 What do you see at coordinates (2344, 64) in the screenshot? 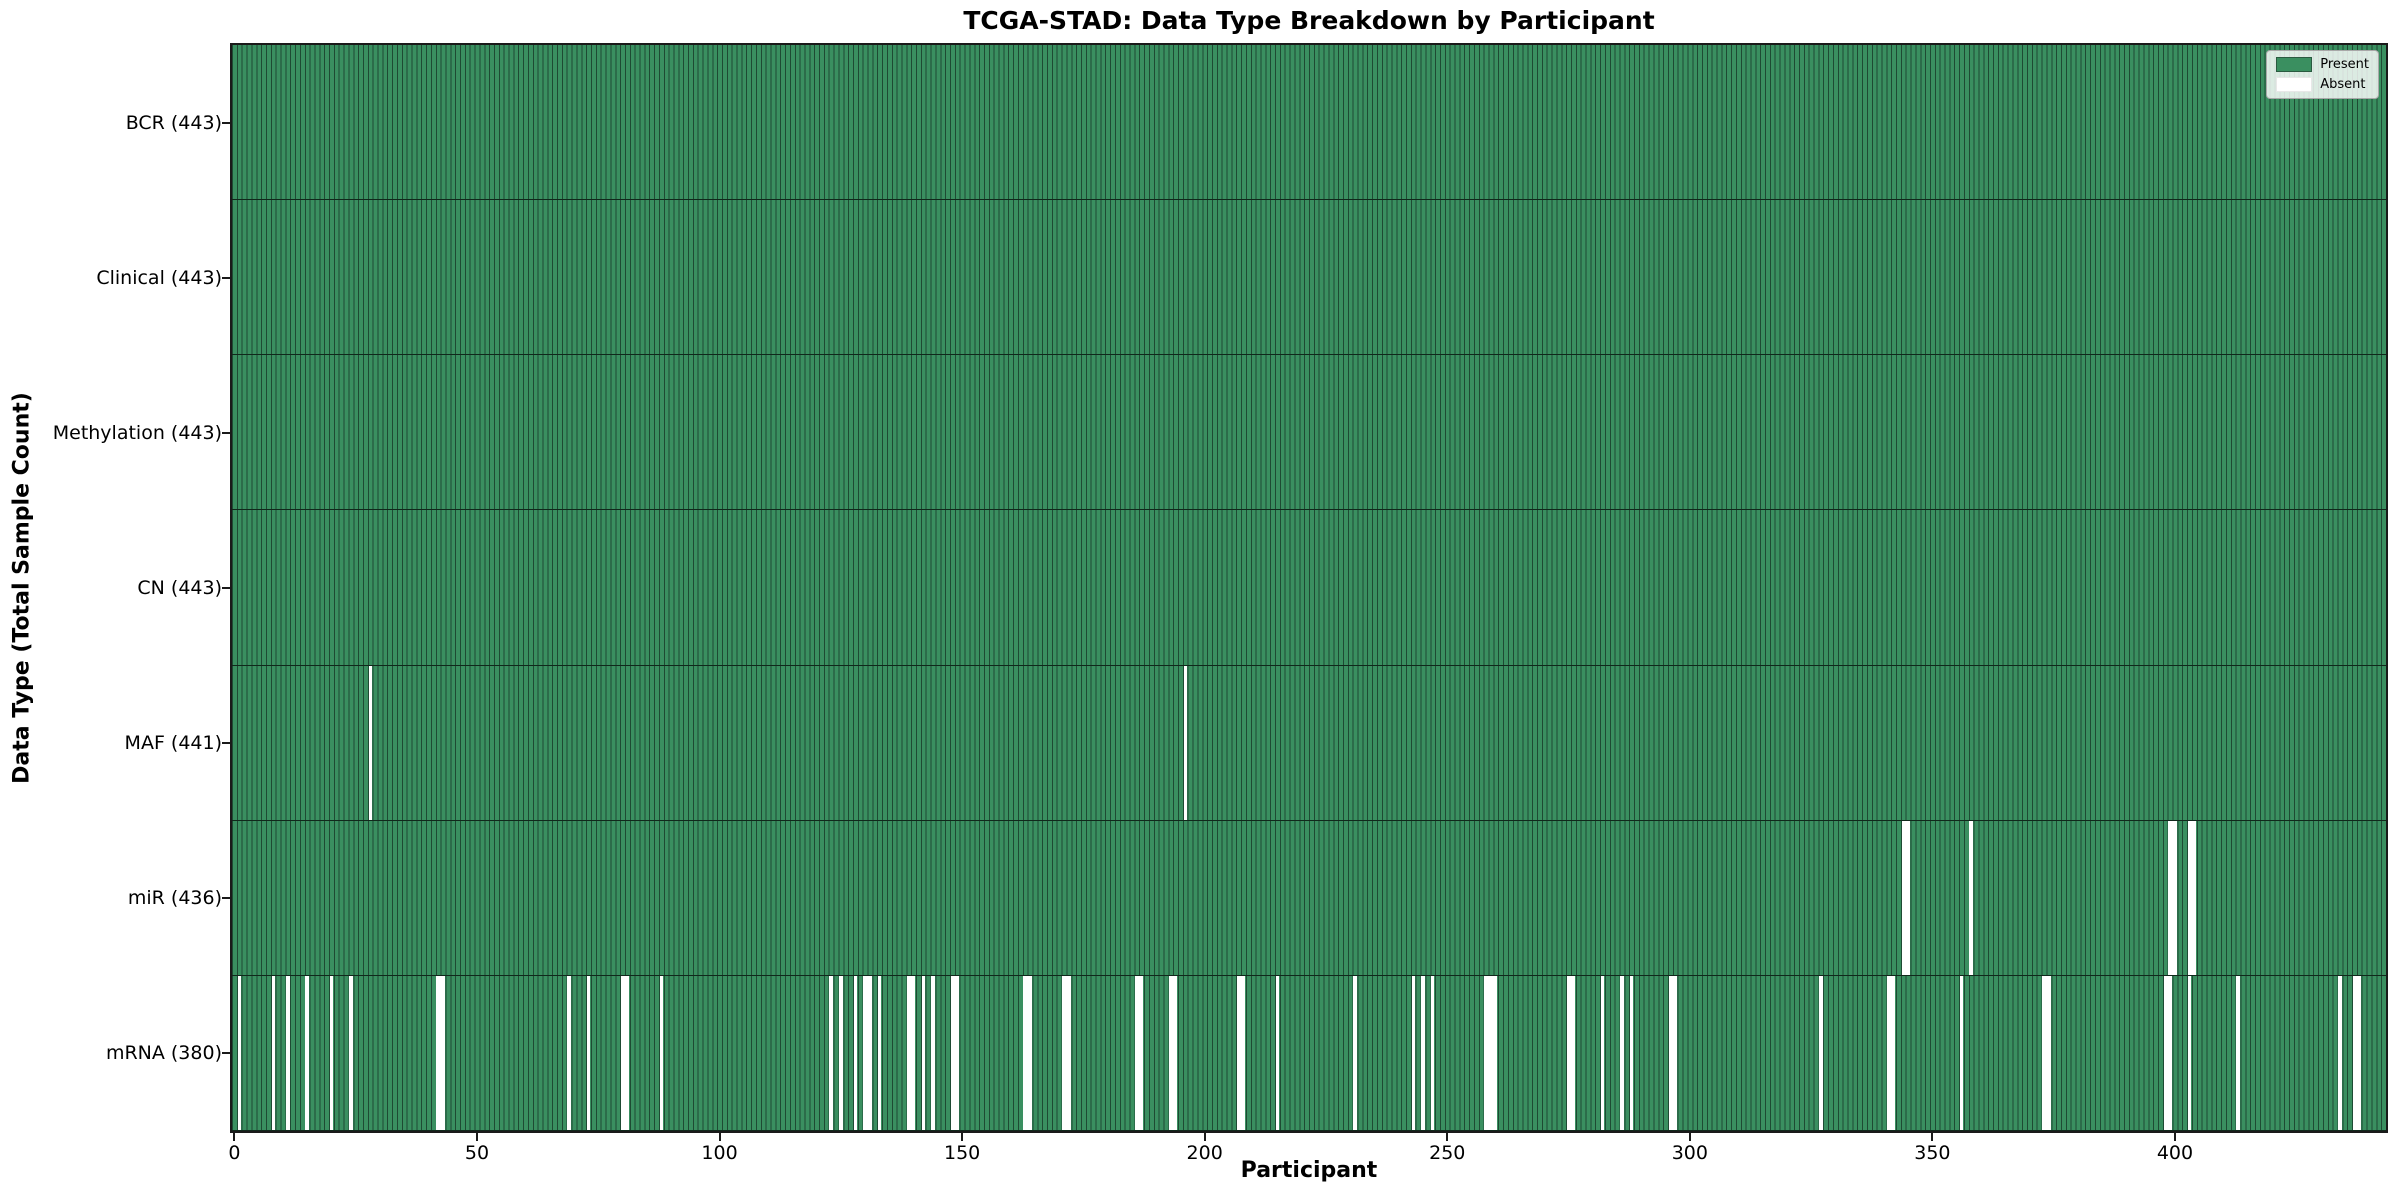
I see `legend-present-label: Present` at bounding box center [2344, 64].